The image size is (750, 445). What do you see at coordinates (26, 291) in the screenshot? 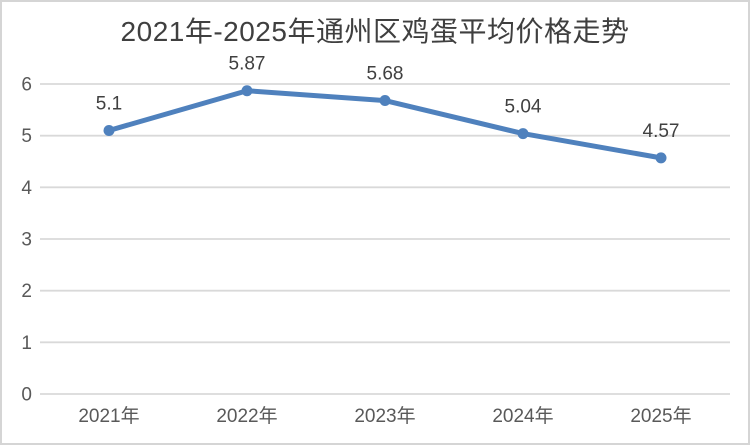
I see `y-axis-tick-label: 2` at bounding box center [26, 291].